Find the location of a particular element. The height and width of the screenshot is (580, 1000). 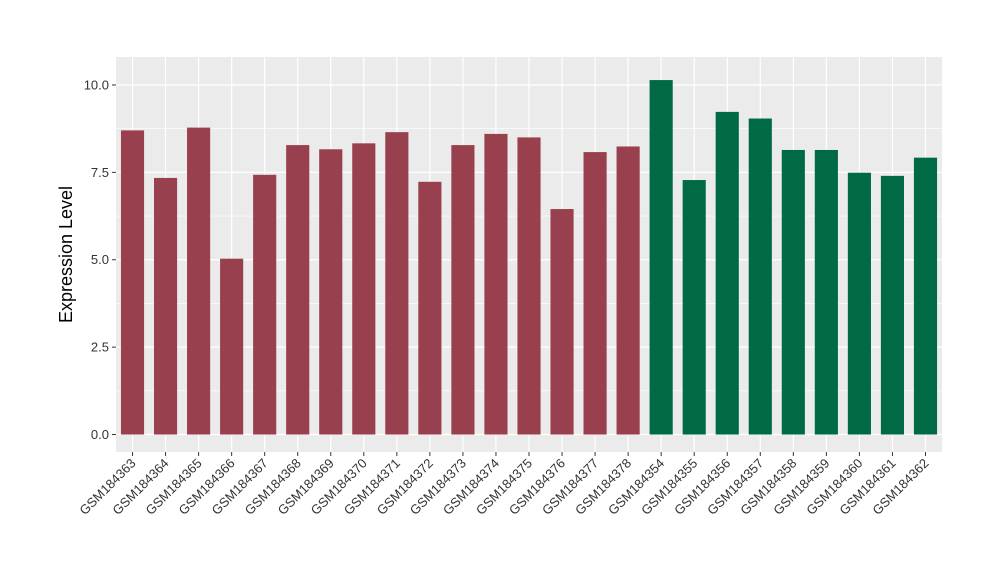

bar-gsm184376 is located at coordinates (562, 322).